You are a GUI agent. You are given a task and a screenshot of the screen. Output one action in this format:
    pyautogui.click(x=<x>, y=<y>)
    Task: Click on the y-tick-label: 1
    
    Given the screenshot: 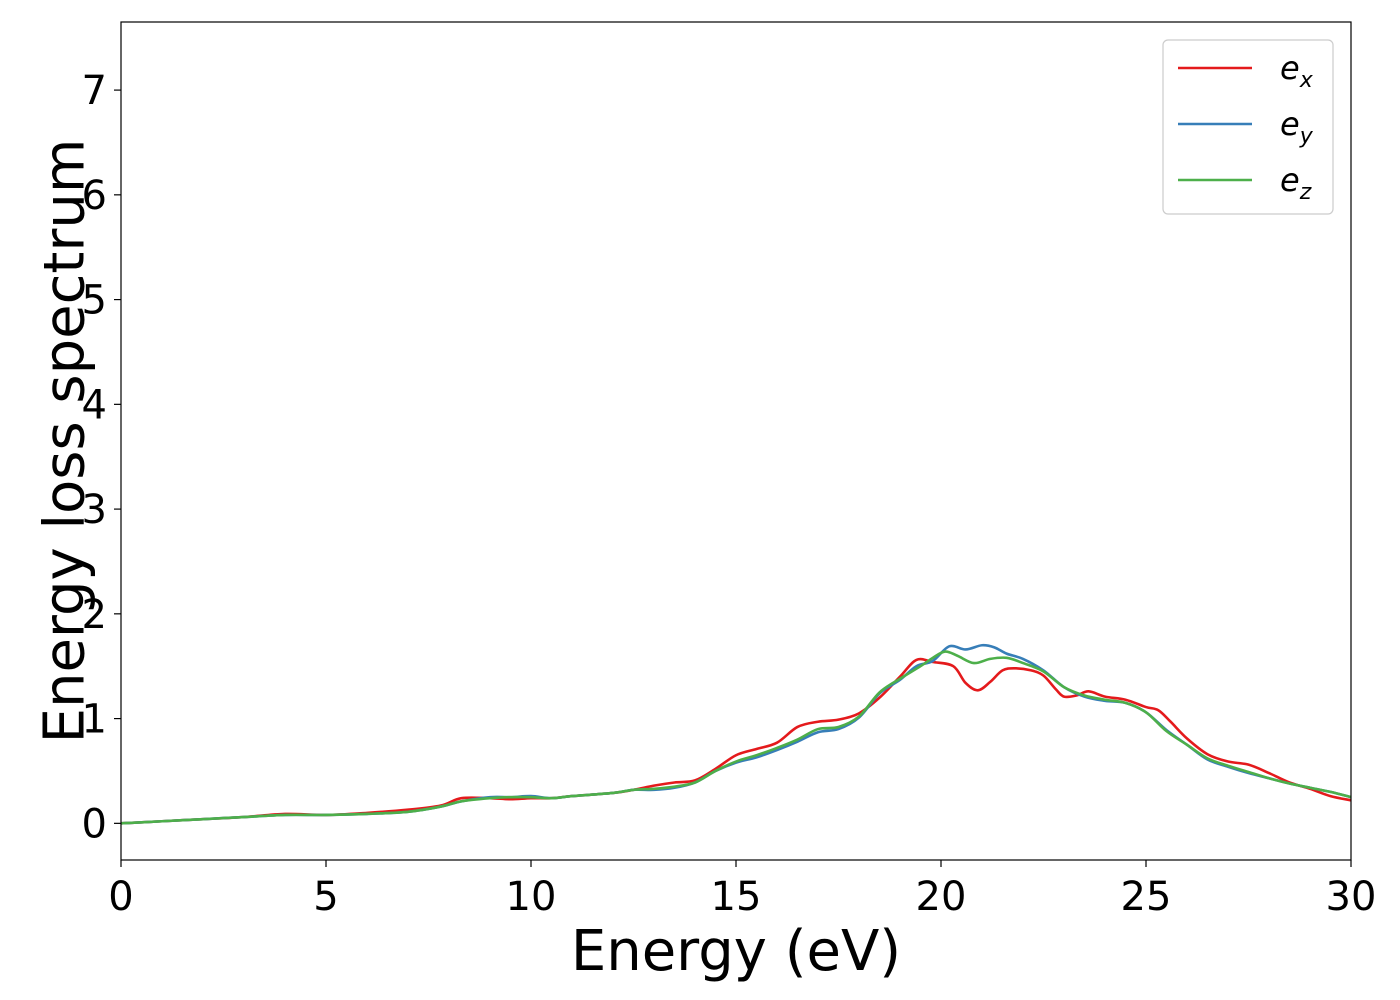 What is the action you would take?
    pyautogui.click(x=94, y=720)
    